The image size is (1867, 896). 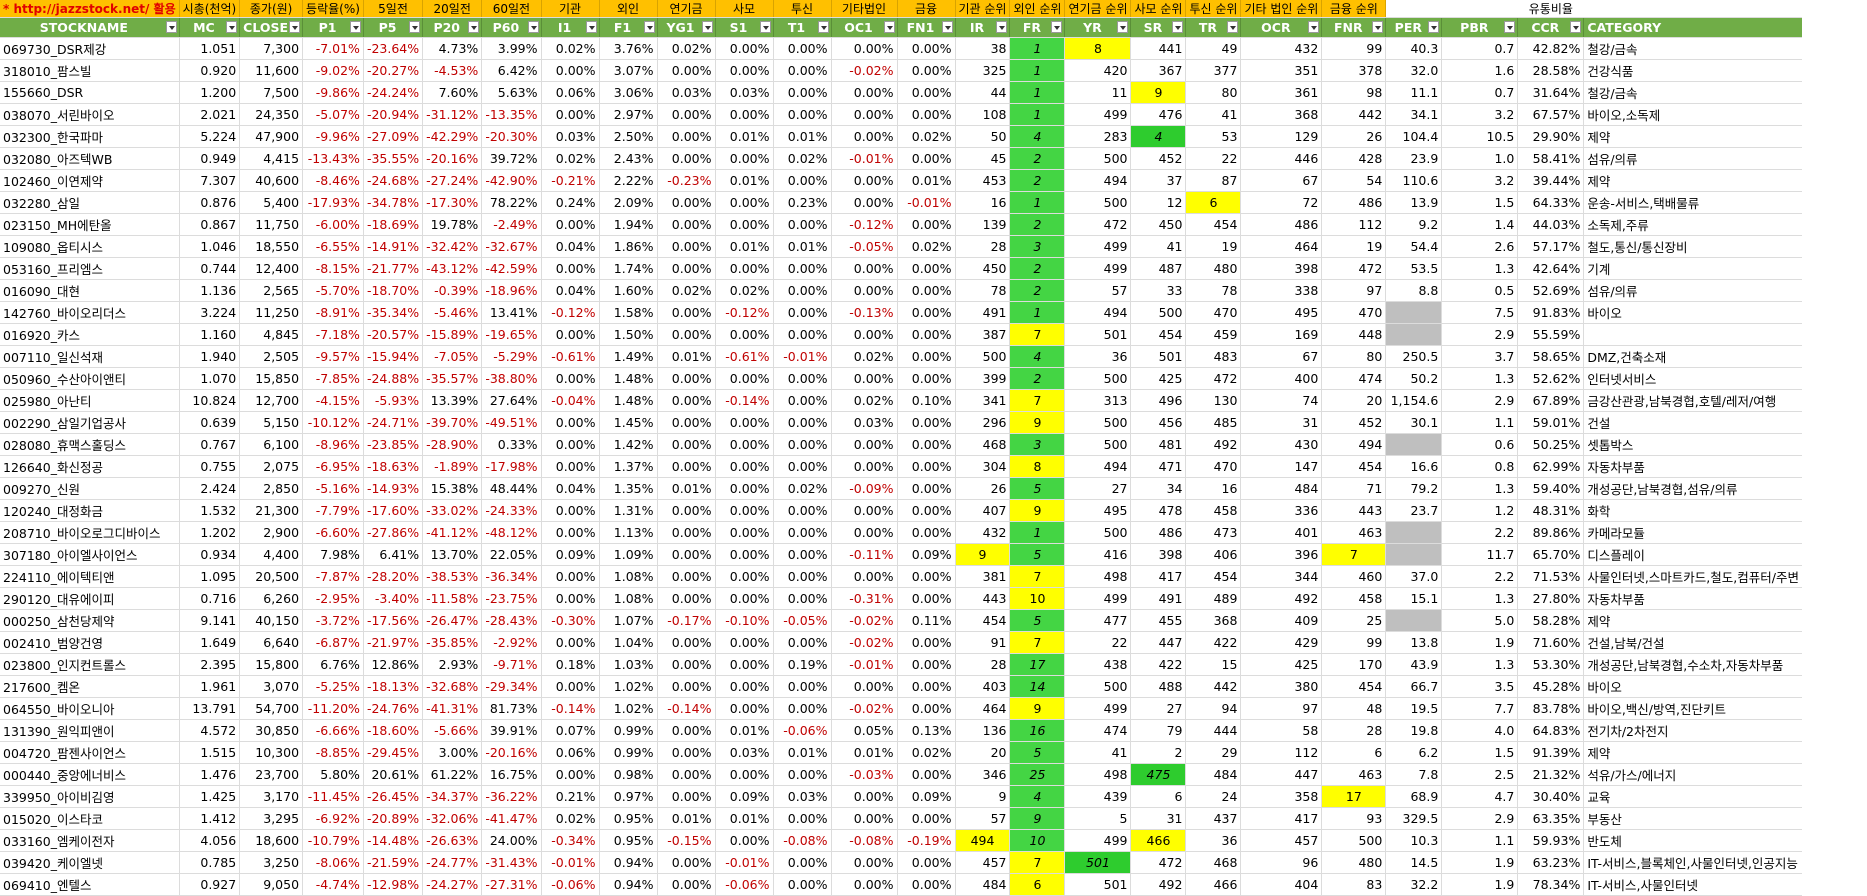 What do you see at coordinates (802, 664) in the screenshot?
I see `cell-t1: 0.19%` at bounding box center [802, 664].